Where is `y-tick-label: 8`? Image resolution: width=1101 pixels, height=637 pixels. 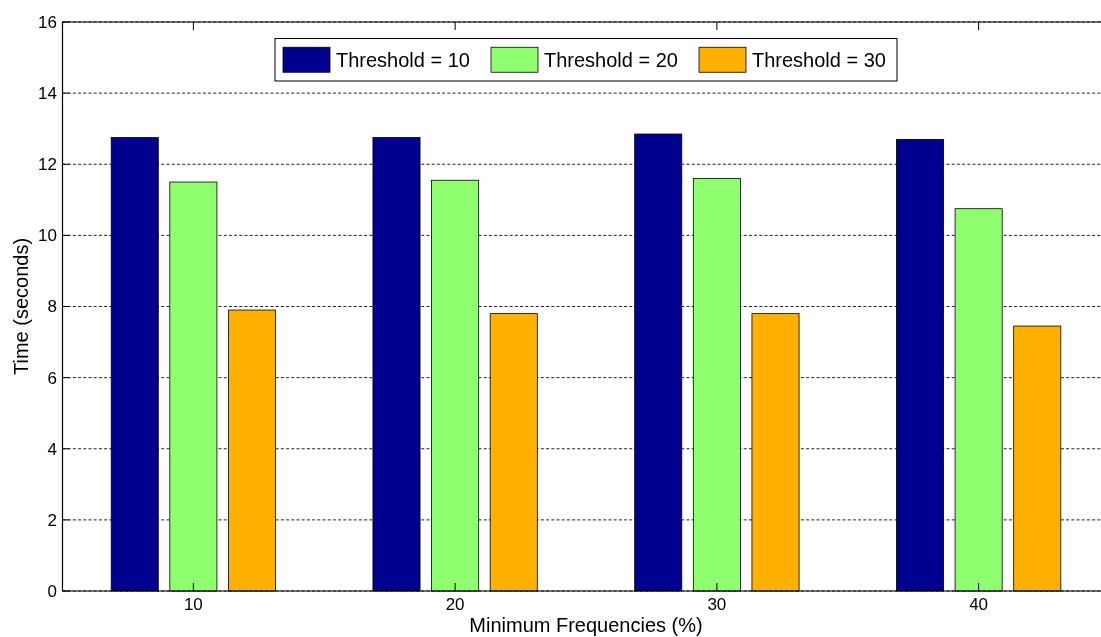 y-tick-label: 8 is located at coordinates (52, 307).